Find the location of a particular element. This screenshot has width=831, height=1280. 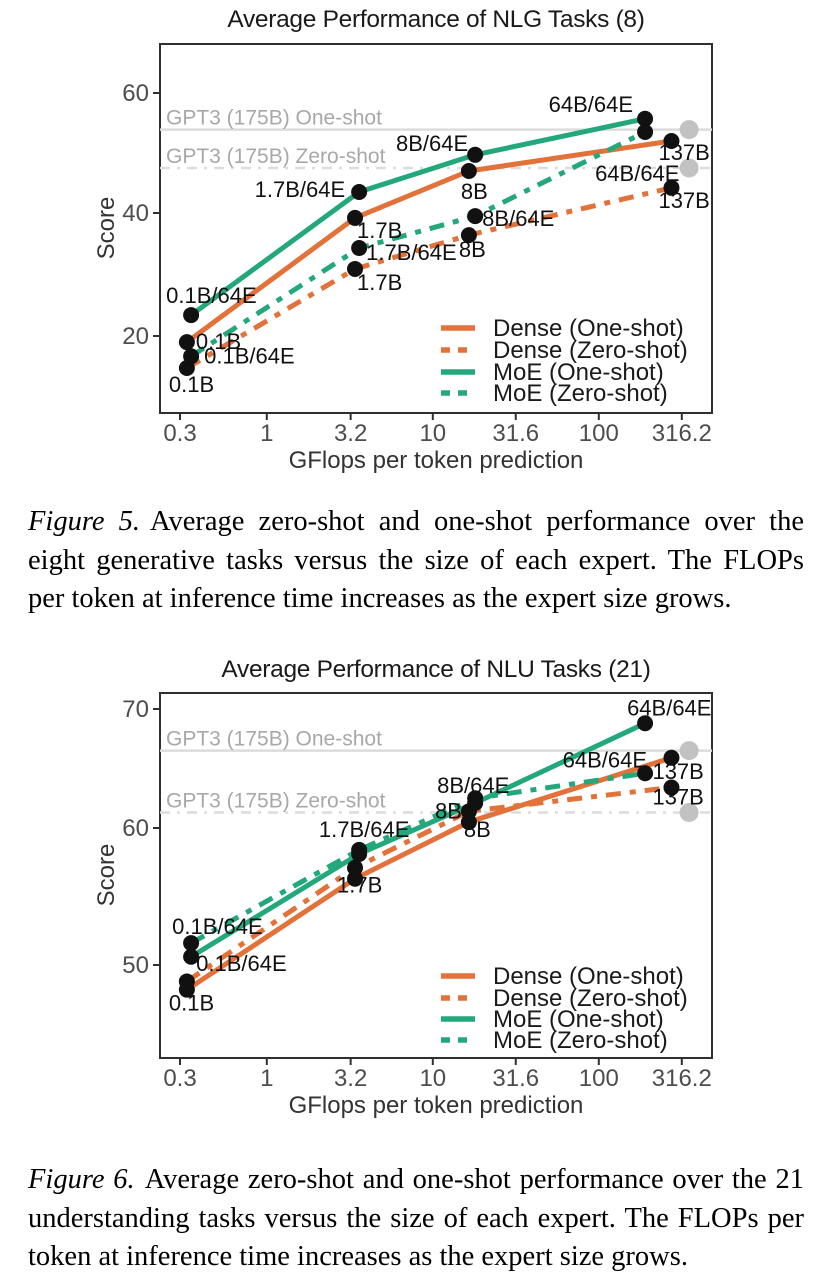

chart-title: Average Performance of NLU Tasks (21) is located at coordinates (435, 669).